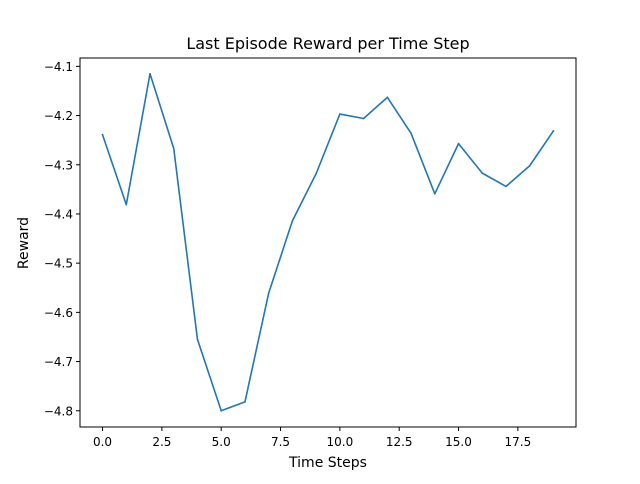 This screenshot has width=640, height=484. Describe the element at coordinates (58, 362) in the screenshot. I see `y-tick-label: −4.7` at that location.